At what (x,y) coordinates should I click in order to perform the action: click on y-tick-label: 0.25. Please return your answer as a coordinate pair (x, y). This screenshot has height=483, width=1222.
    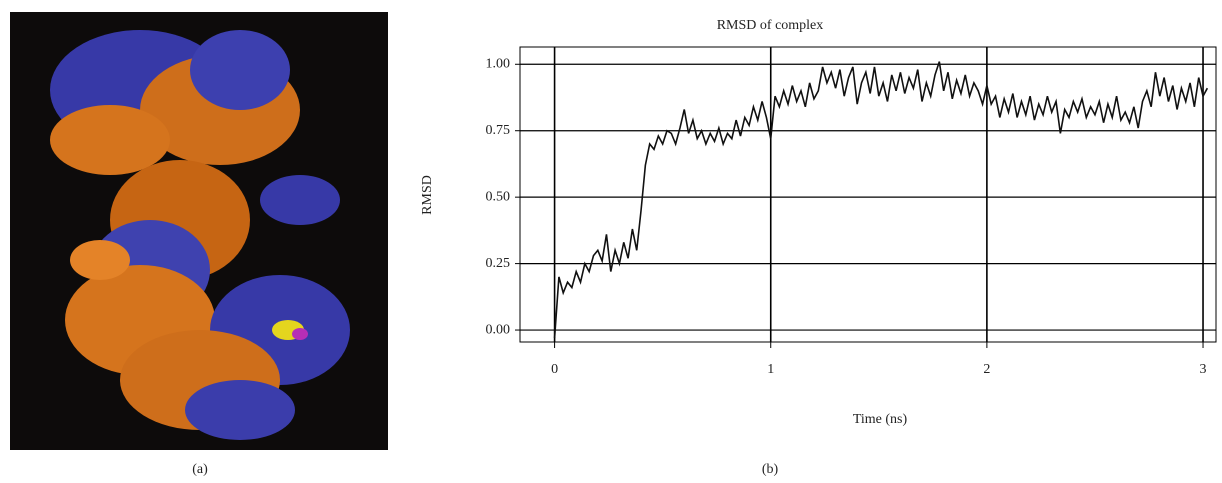
    Looking at the image, I should click on (498, 263).